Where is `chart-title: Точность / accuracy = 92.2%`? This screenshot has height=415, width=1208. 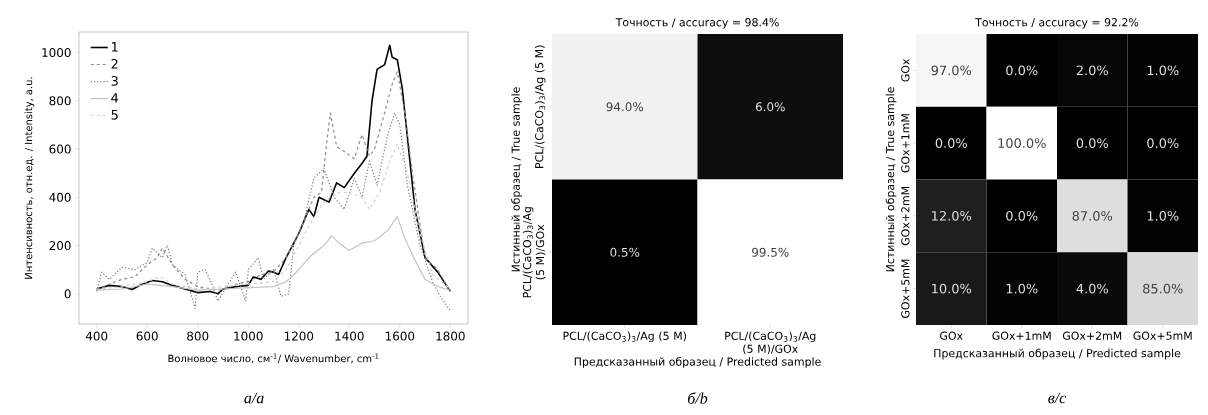
chart-title: Точность / accuracy = 92.2% is located at coordinates (1057, 23).